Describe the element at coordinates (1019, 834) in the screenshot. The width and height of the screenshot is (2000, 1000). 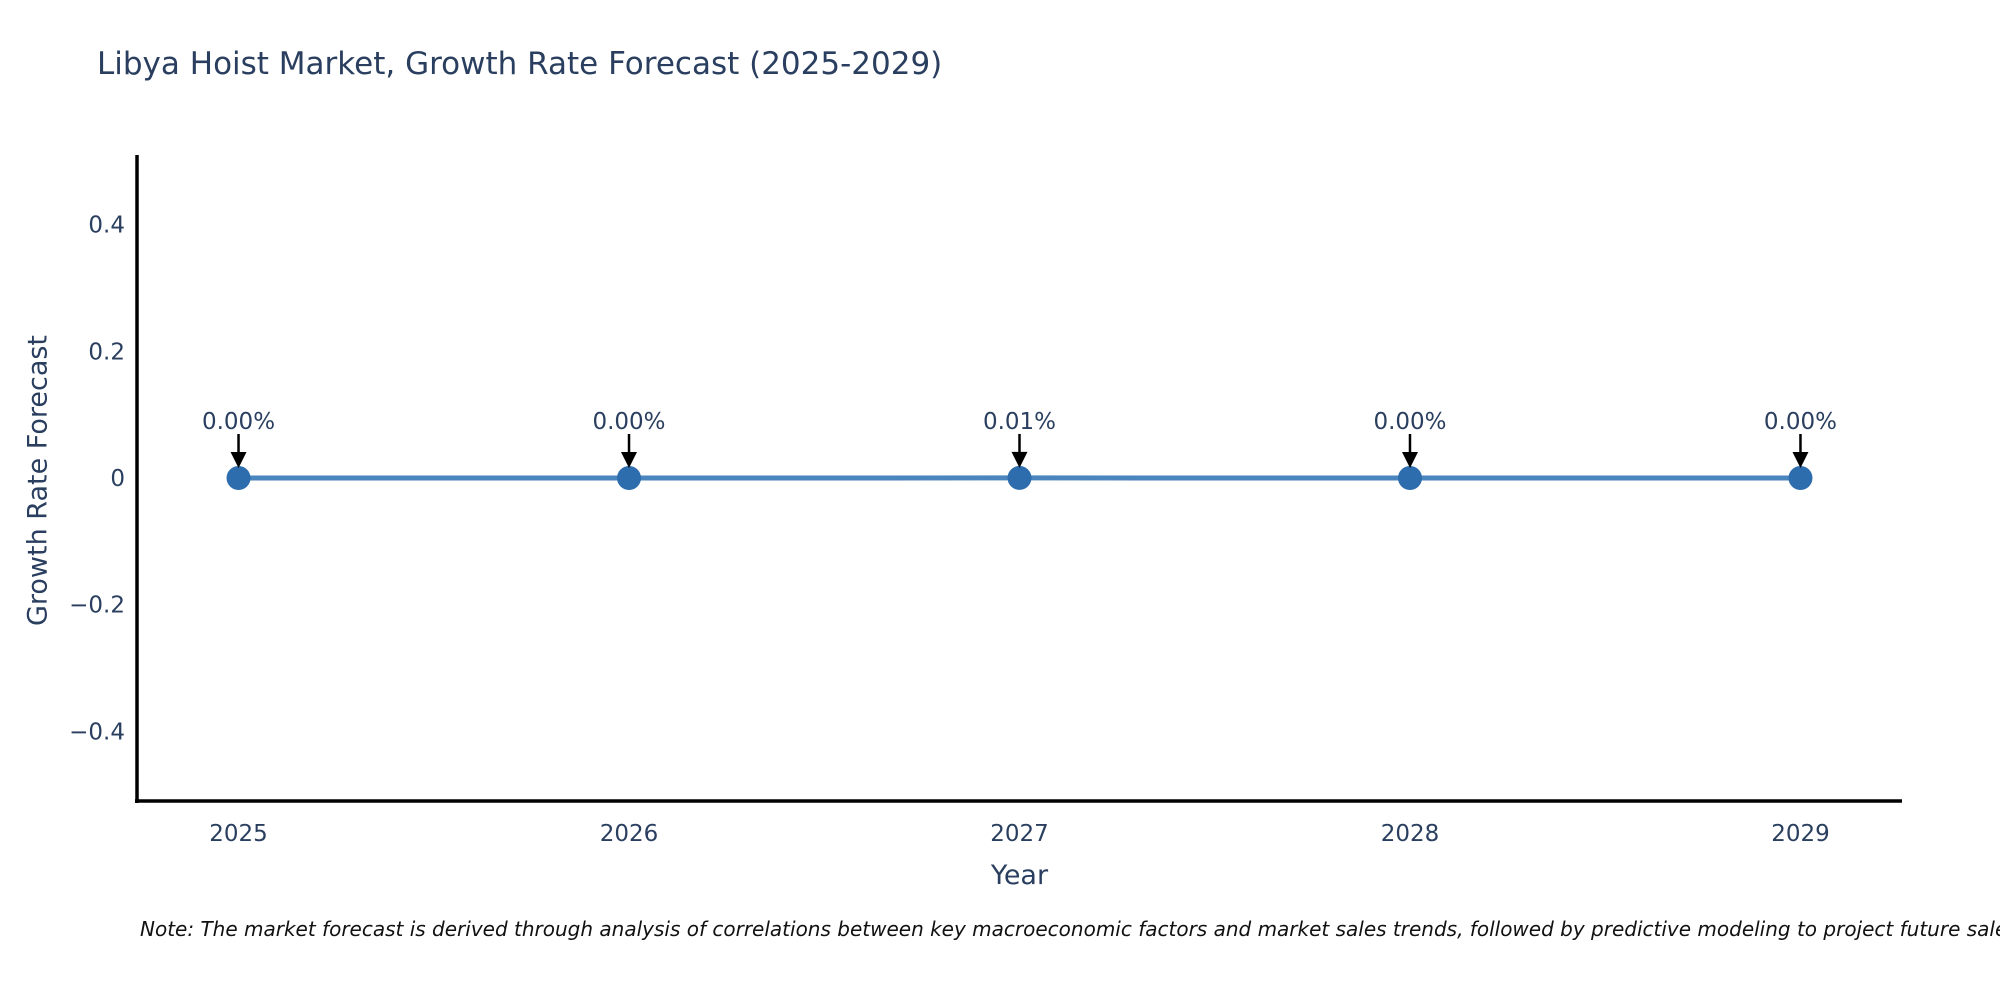
I see `x-tick-label: 2027` at that location.